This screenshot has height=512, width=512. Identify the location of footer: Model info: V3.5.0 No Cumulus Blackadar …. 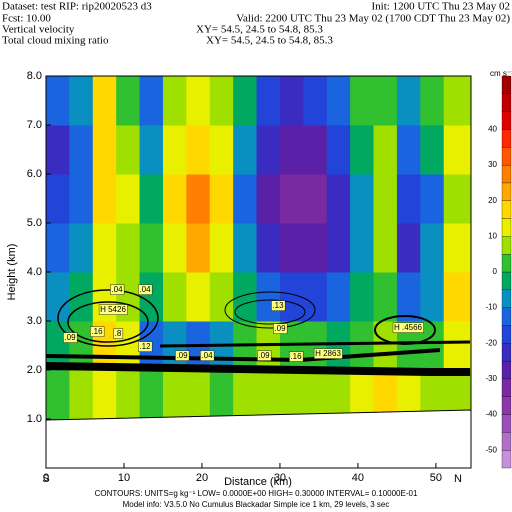
(256, 504).